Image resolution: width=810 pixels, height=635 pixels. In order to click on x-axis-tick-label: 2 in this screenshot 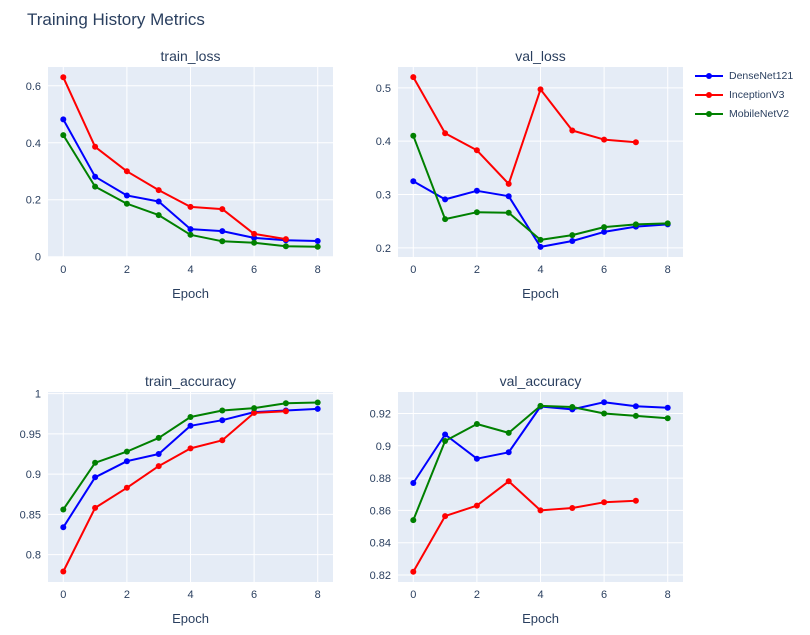, I will do `click(477, 270)`.